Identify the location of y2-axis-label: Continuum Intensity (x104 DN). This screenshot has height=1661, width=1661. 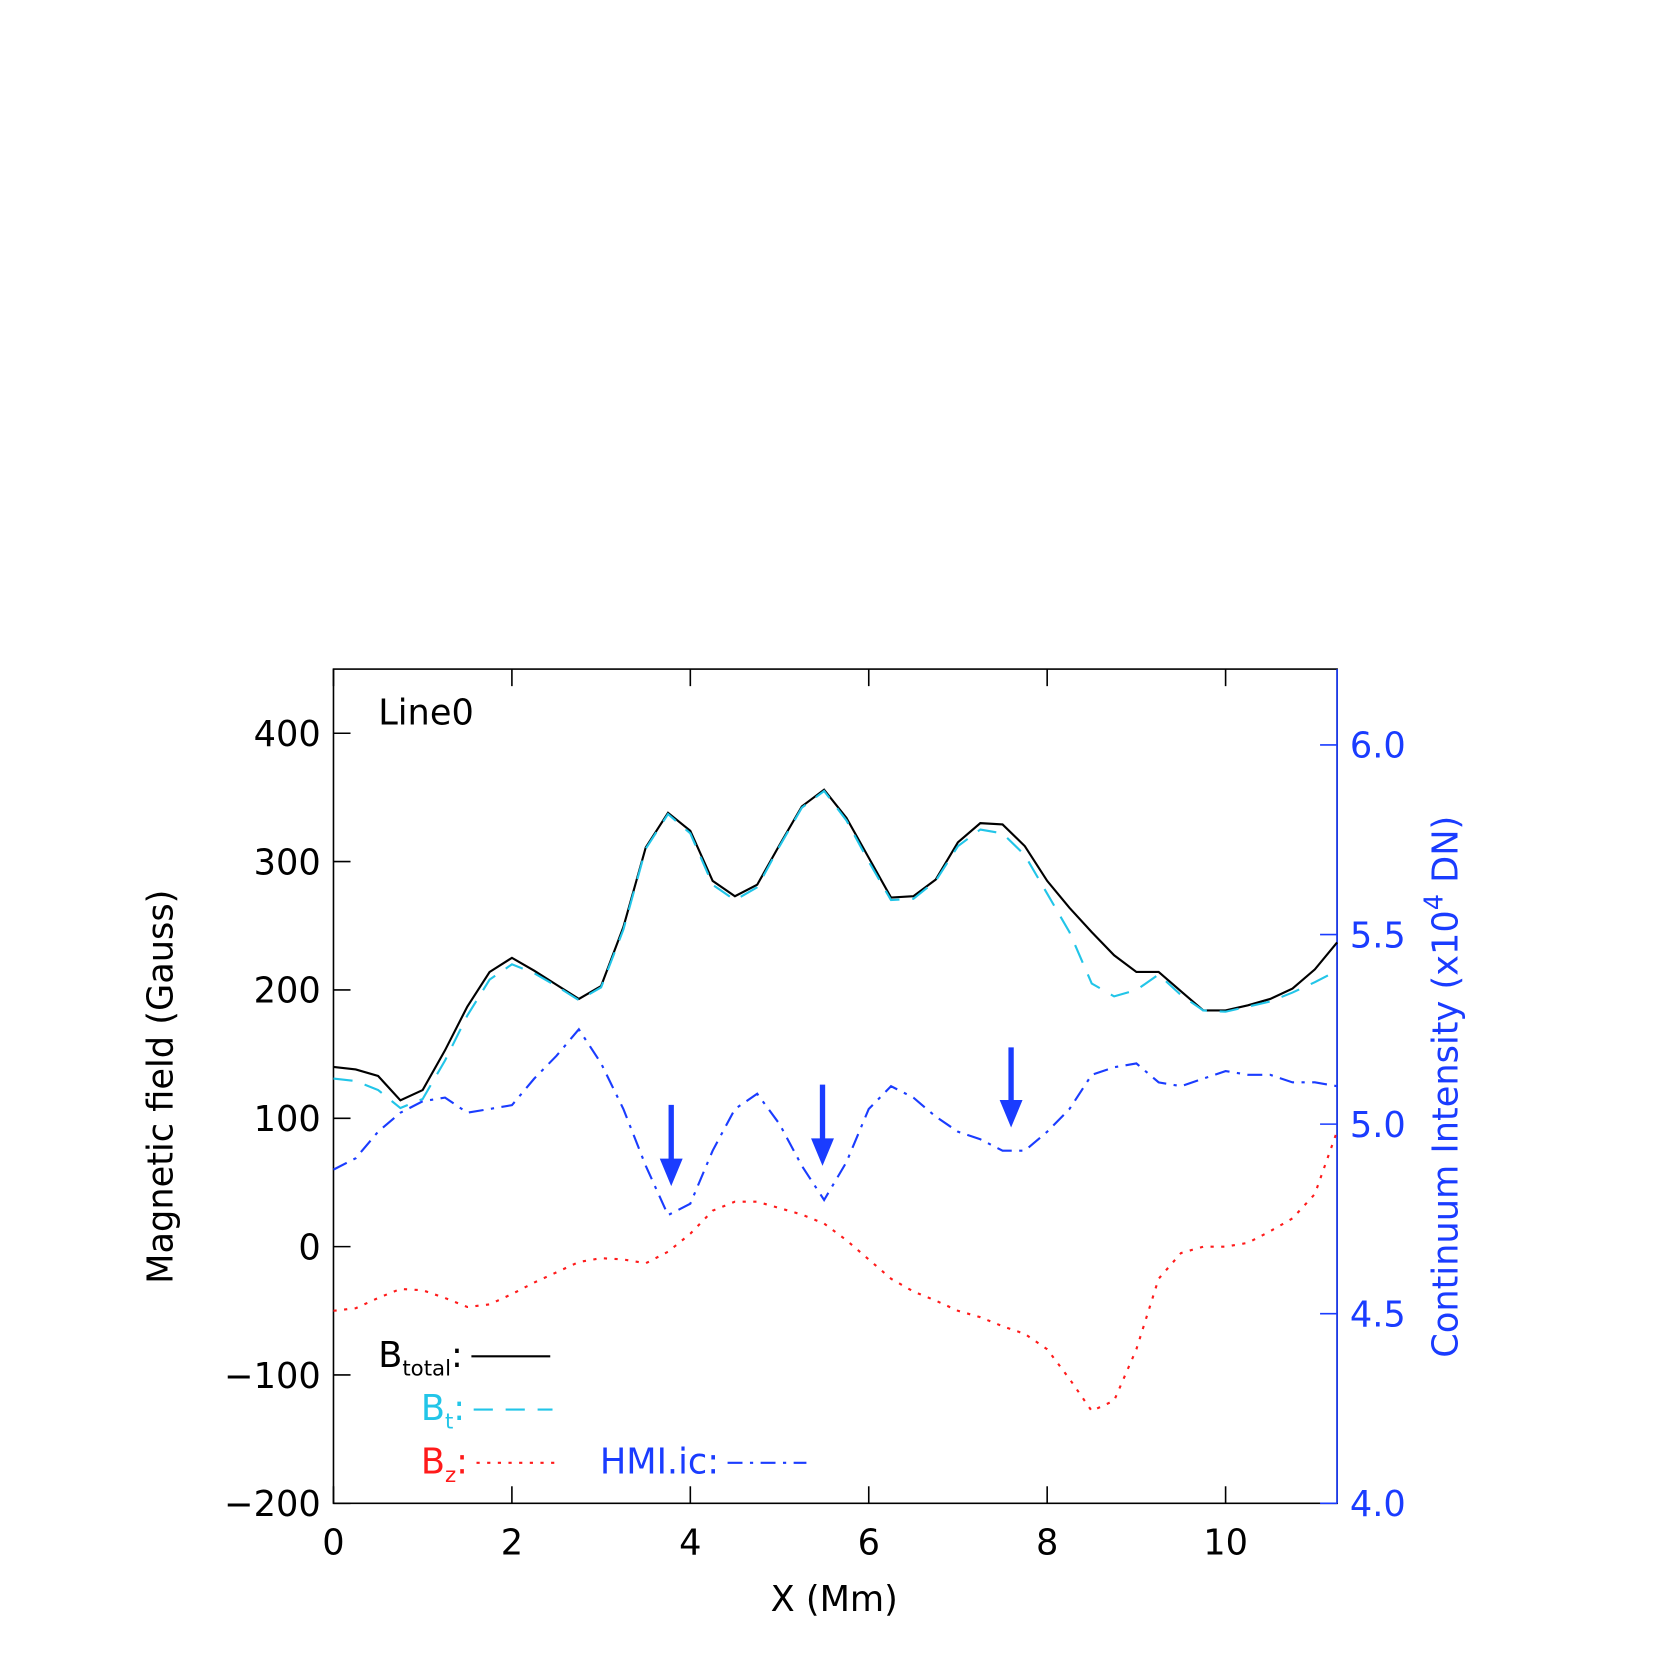
(1443, 1087).